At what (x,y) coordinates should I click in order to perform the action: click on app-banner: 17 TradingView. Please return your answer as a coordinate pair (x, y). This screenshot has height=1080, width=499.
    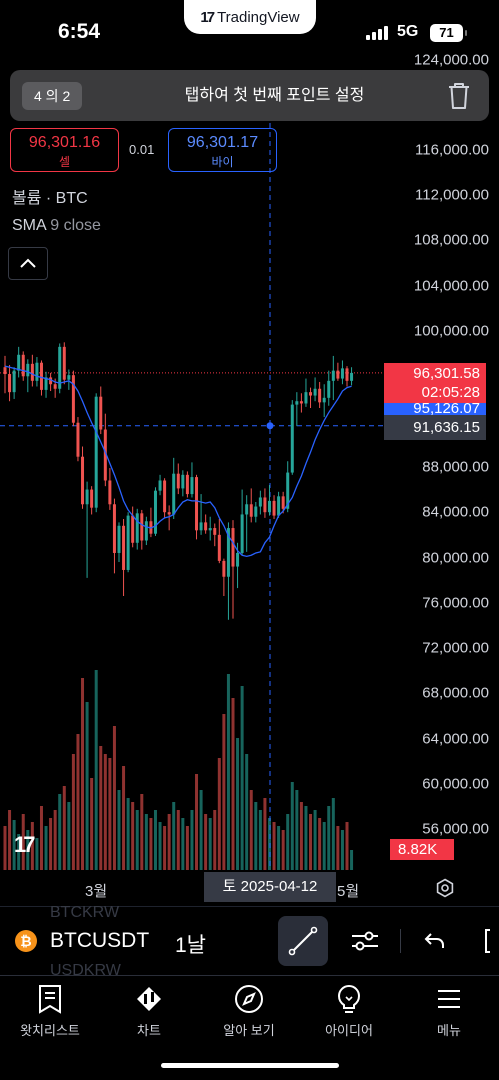
    Looking at the image, I should click on (250, 17).